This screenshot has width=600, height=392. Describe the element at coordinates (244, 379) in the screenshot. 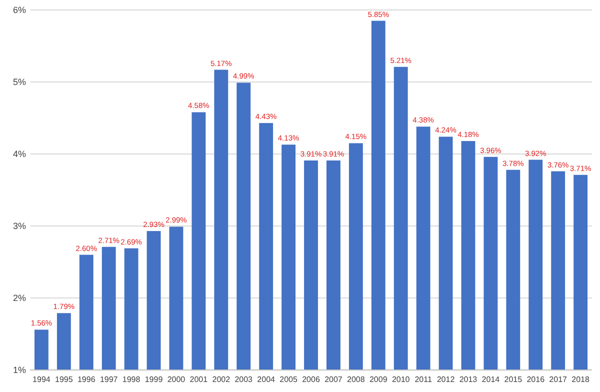

I see `x-tick-label: 2003` at that location.